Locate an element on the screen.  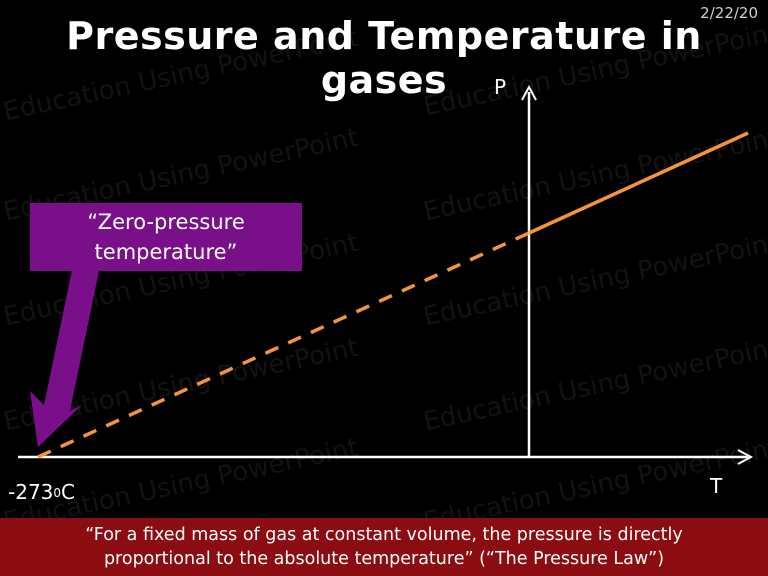
x-axis-label: T is located at coordinates (716, 486).